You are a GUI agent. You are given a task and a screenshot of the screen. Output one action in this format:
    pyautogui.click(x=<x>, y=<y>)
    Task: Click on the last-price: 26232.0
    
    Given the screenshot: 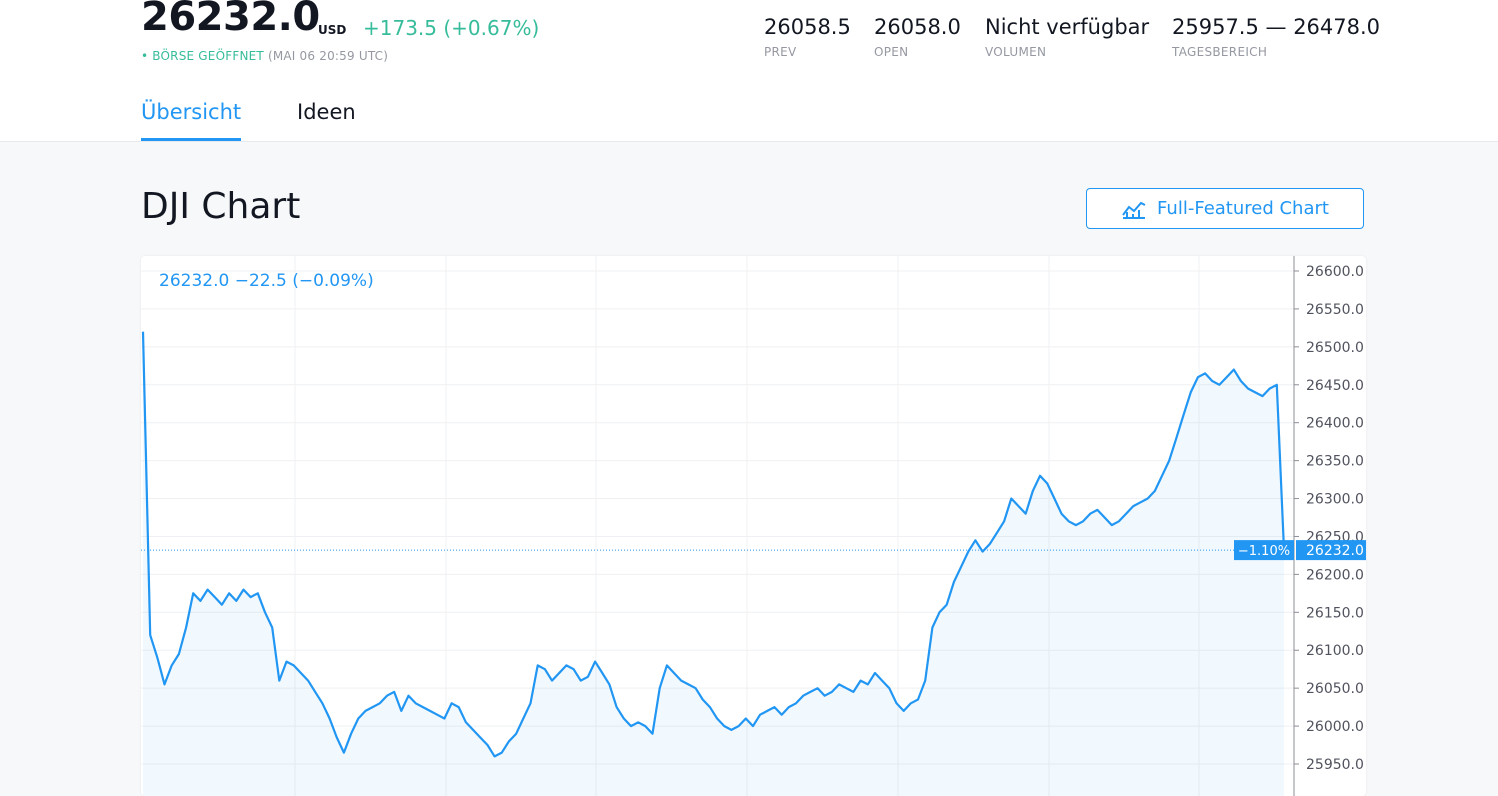 What is the action you would take?
    pyautogui.click(x=230, y=20)
    